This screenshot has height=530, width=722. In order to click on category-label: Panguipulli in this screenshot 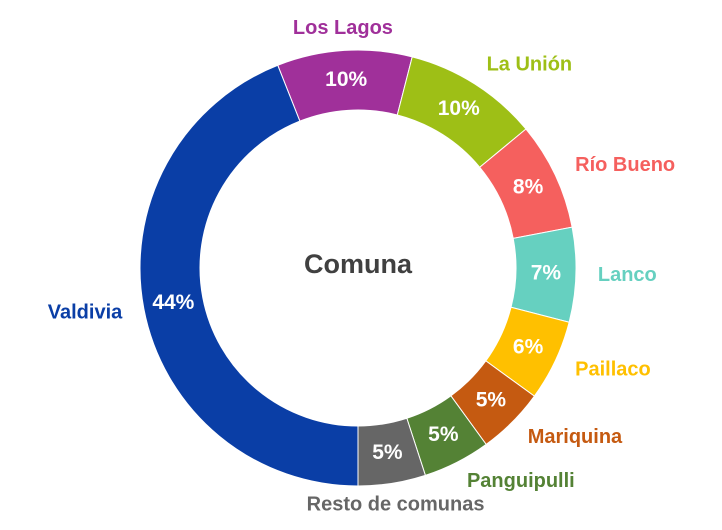, I will do `click(521, 481)`.